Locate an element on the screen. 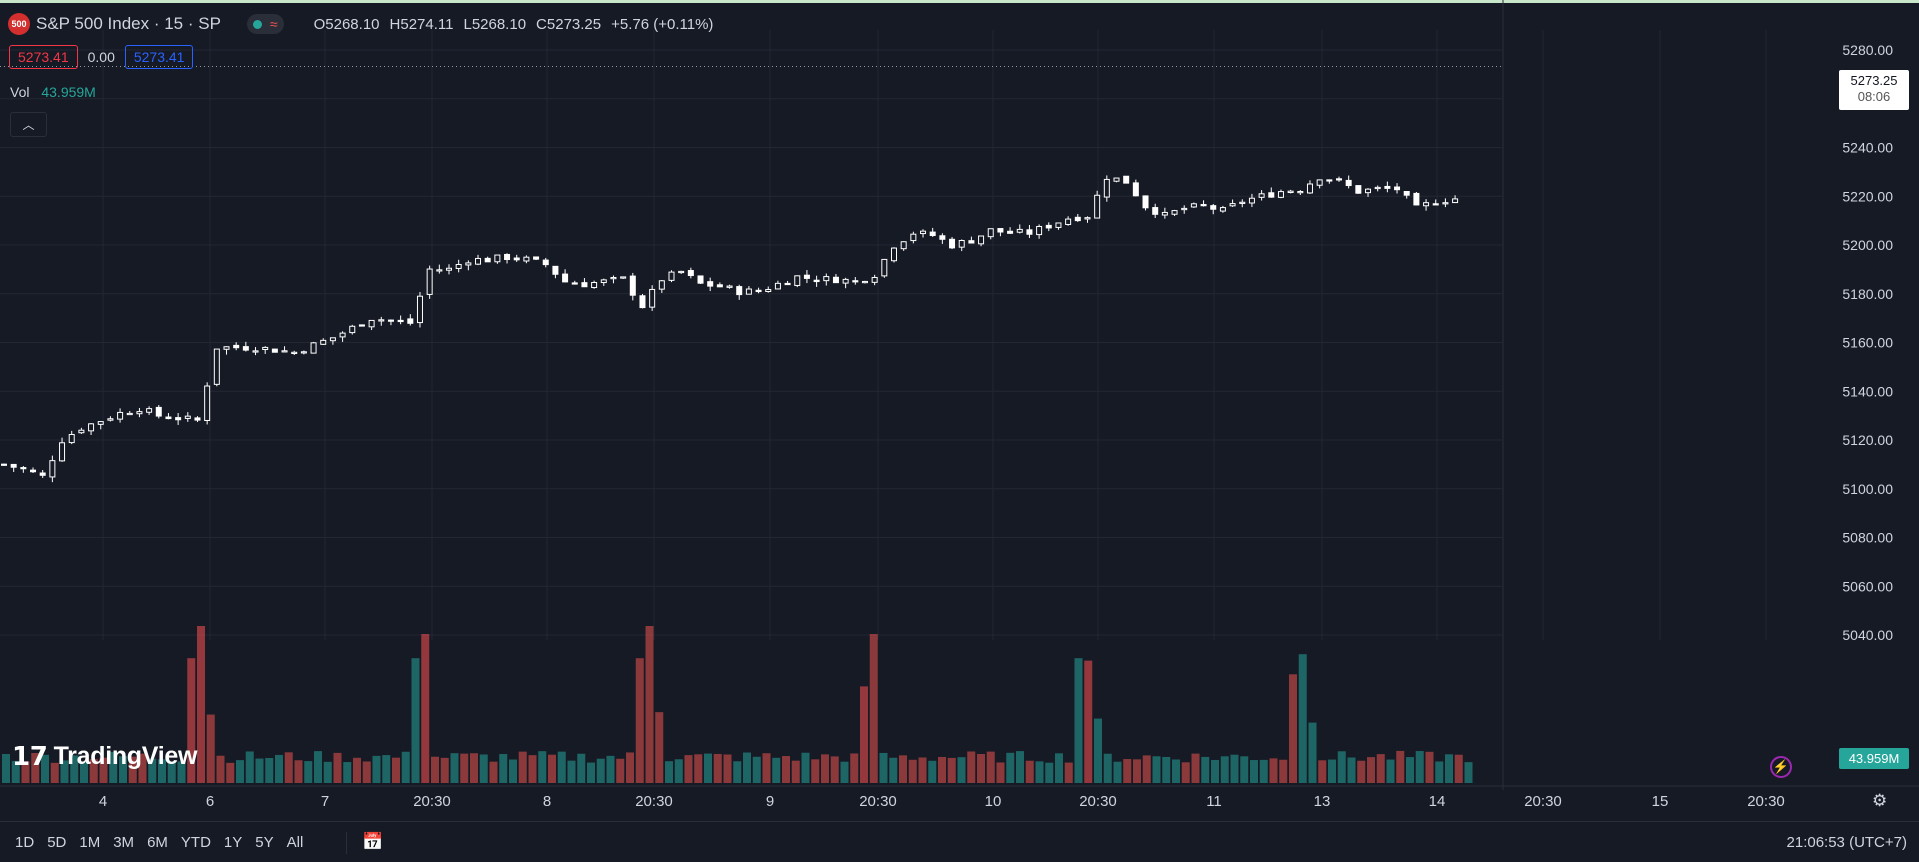 The image size is (1919, 862). lightning-icon: ⚡ is located at coordinates (1781, 767).